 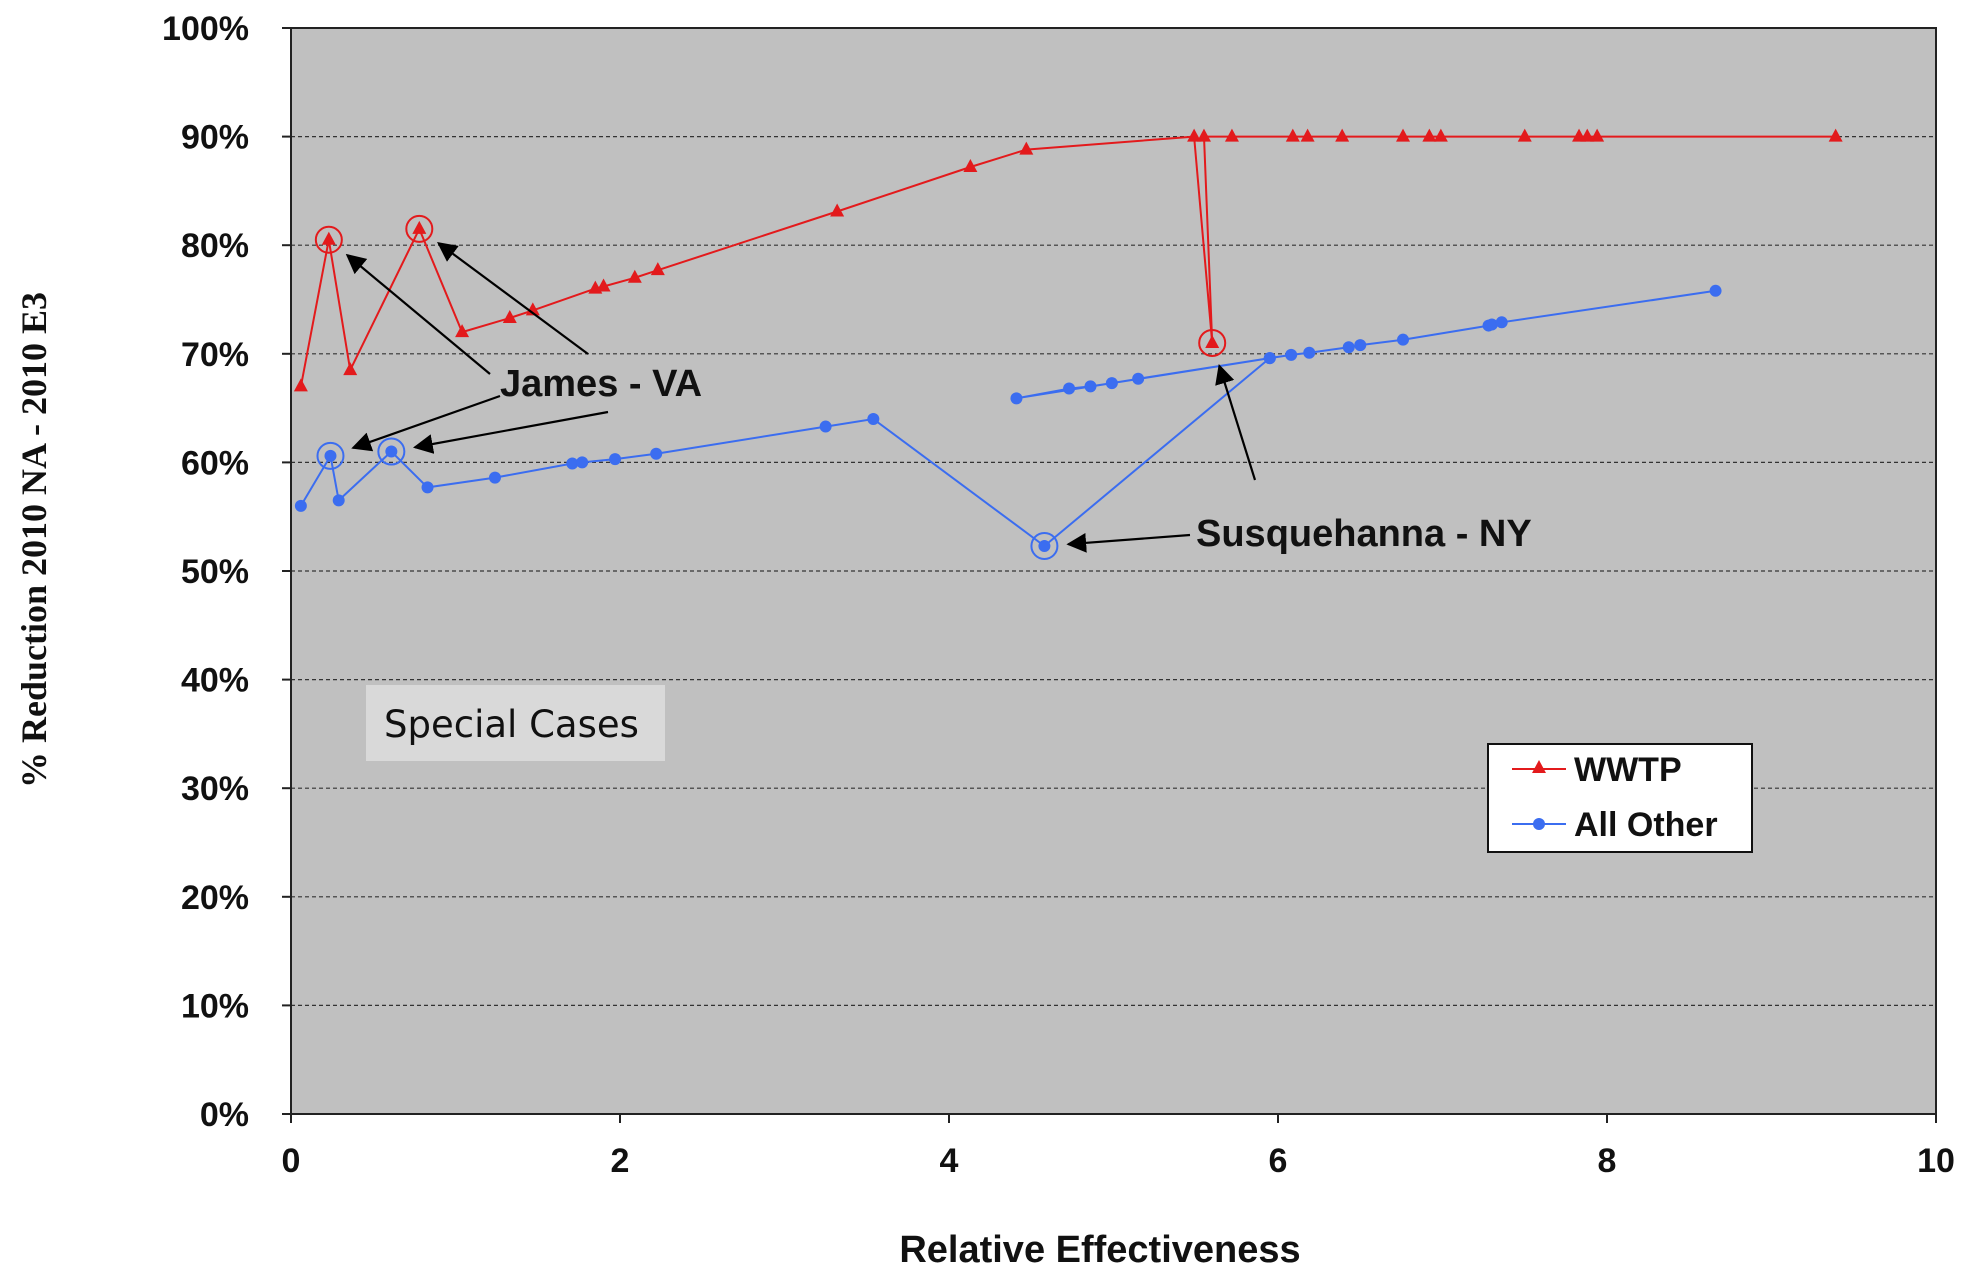 What do you see at coordinates (801, 397) in the screenshot?
I see `annotation-arrows` at bounding box center [801, 397].